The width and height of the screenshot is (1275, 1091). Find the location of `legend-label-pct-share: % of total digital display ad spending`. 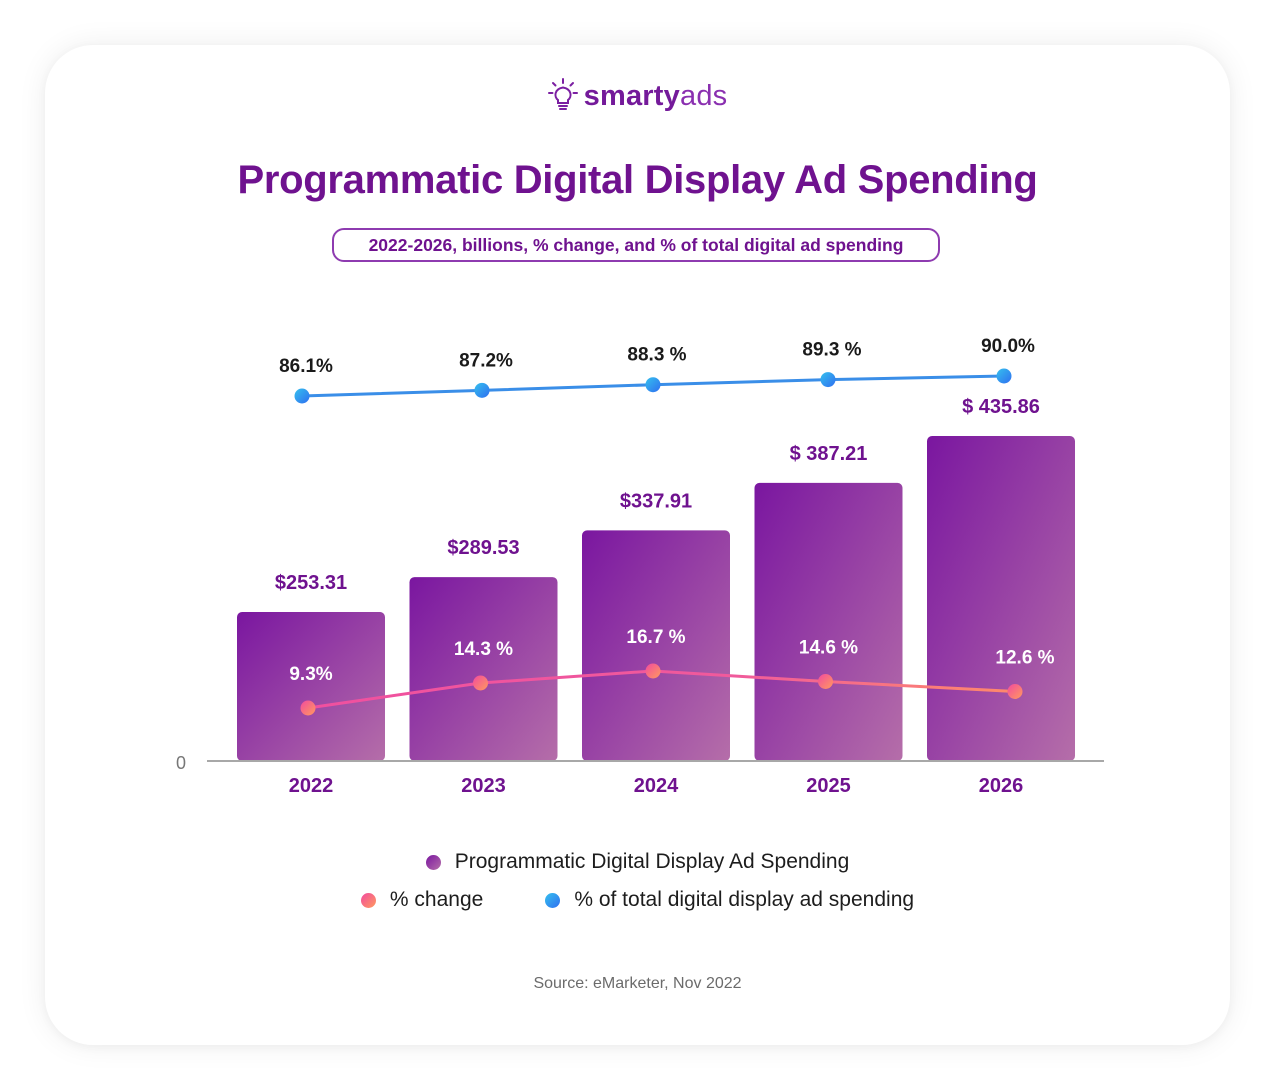

legend-label-pct-share: % of total digital display ad spending is located at coordinates (744, 899).